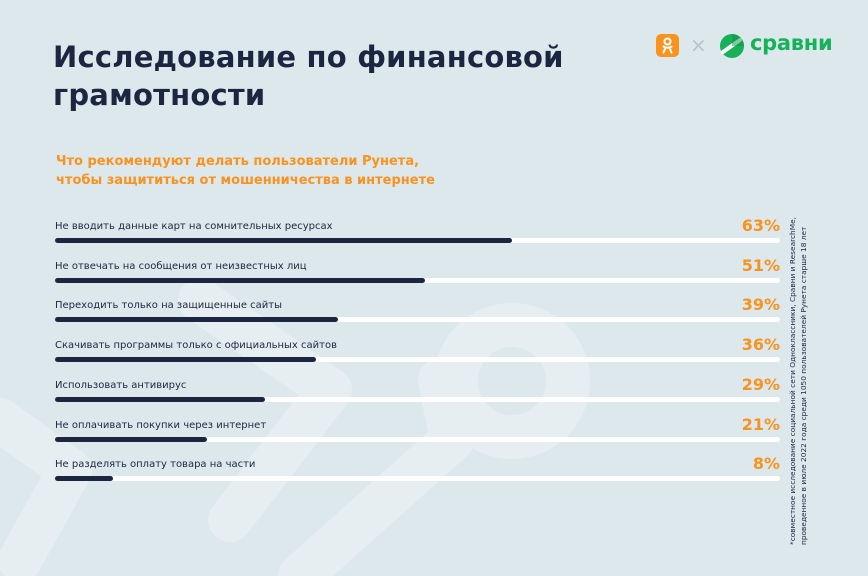  I want to click on bar-value-label: 21%, so click(760, 424).